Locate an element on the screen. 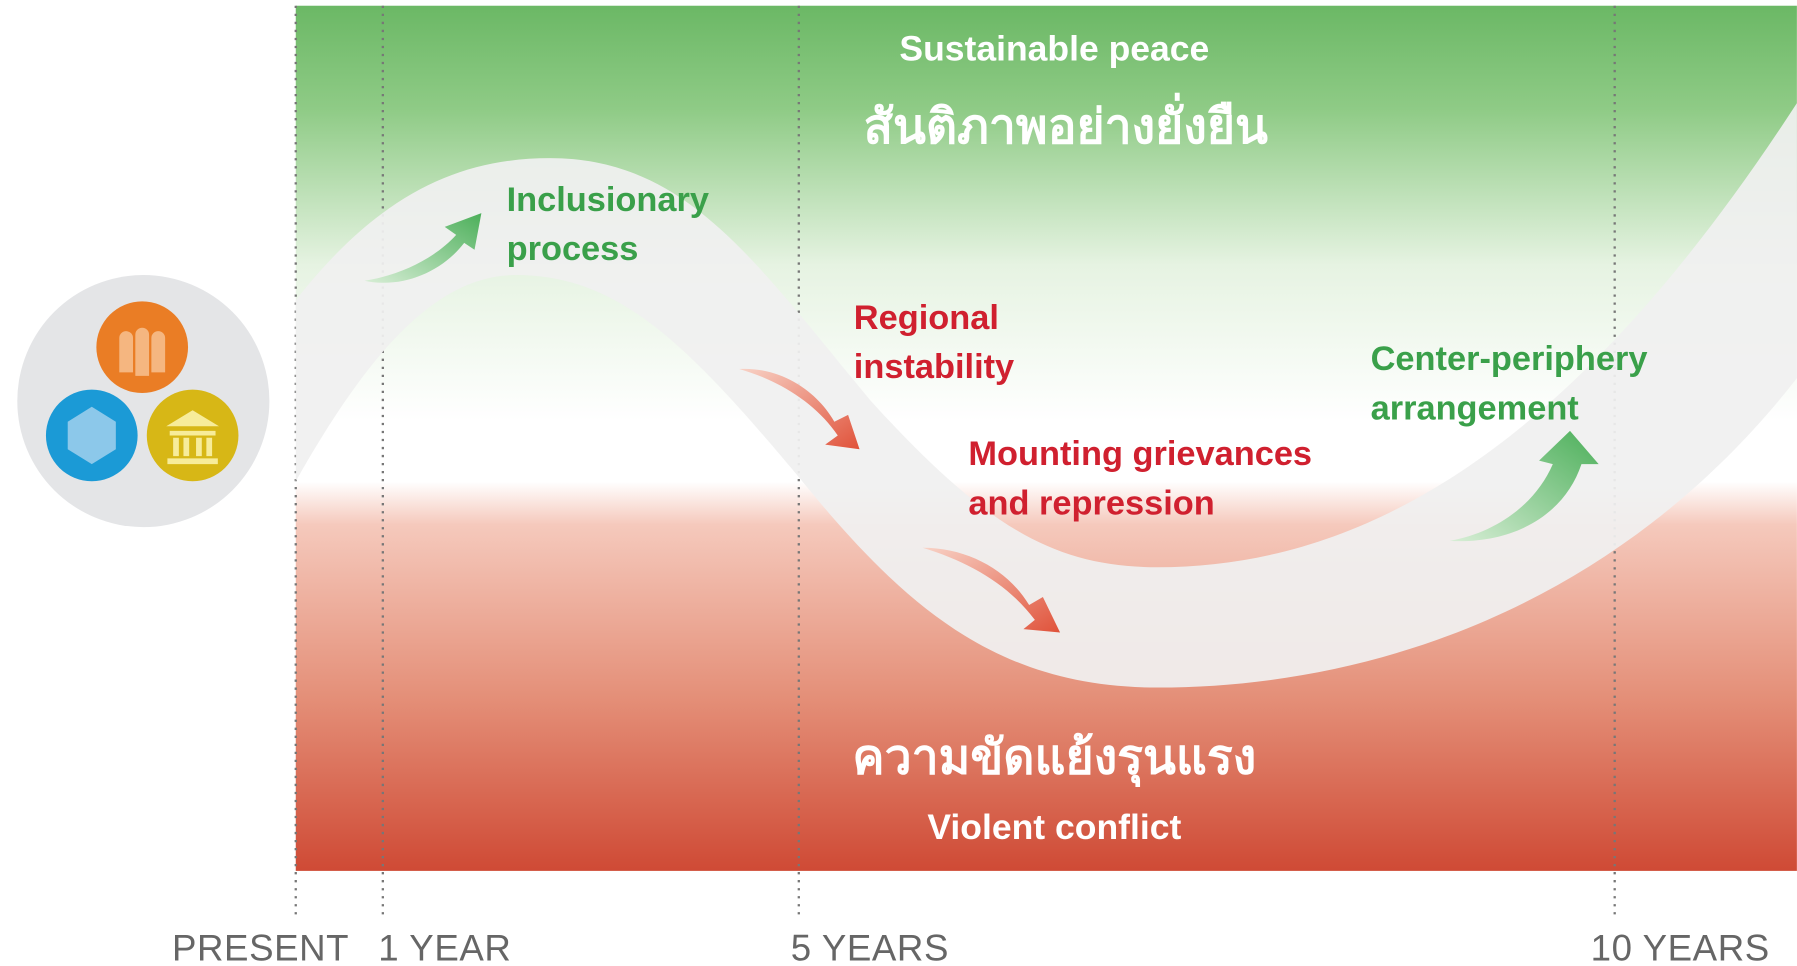 The image size is (1797, 966). time-label: 1 YEAR is located at coordinates (444, 946).